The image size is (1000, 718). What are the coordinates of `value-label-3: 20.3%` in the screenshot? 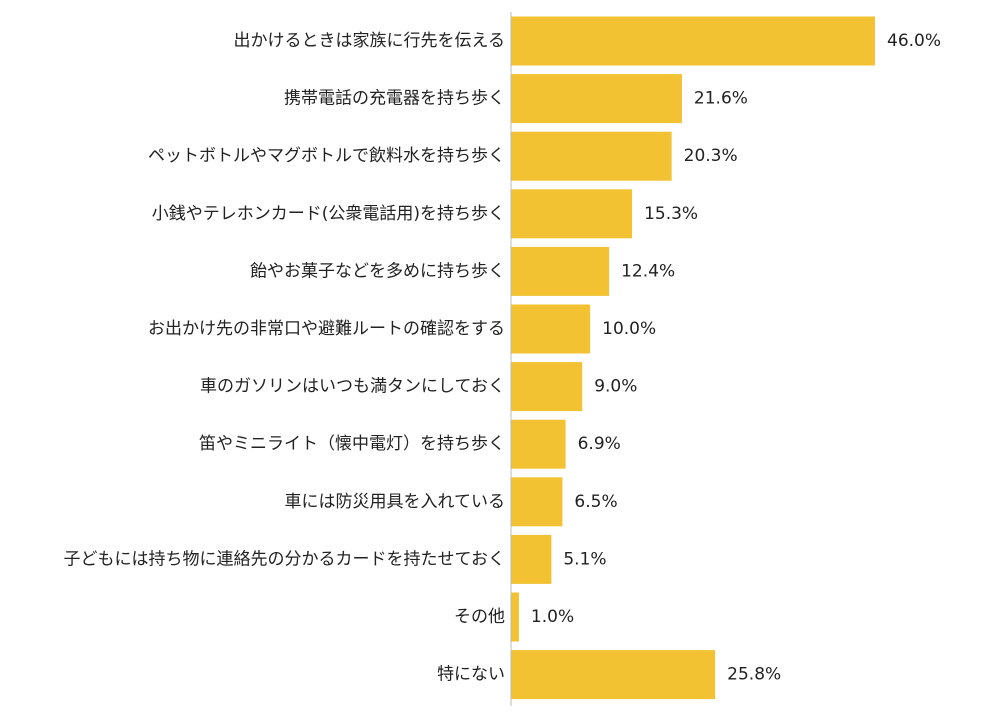 It's located at (711, 156).